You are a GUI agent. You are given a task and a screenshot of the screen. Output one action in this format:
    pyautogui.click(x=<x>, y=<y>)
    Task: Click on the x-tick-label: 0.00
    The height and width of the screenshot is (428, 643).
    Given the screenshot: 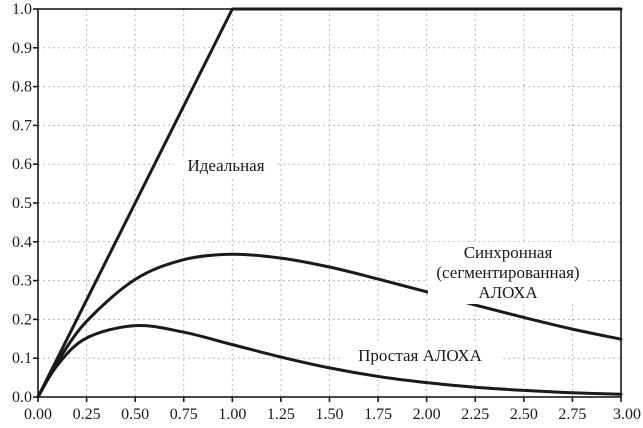 What is the action you would take?
    pyautogui.click(x=38, y=414)
    